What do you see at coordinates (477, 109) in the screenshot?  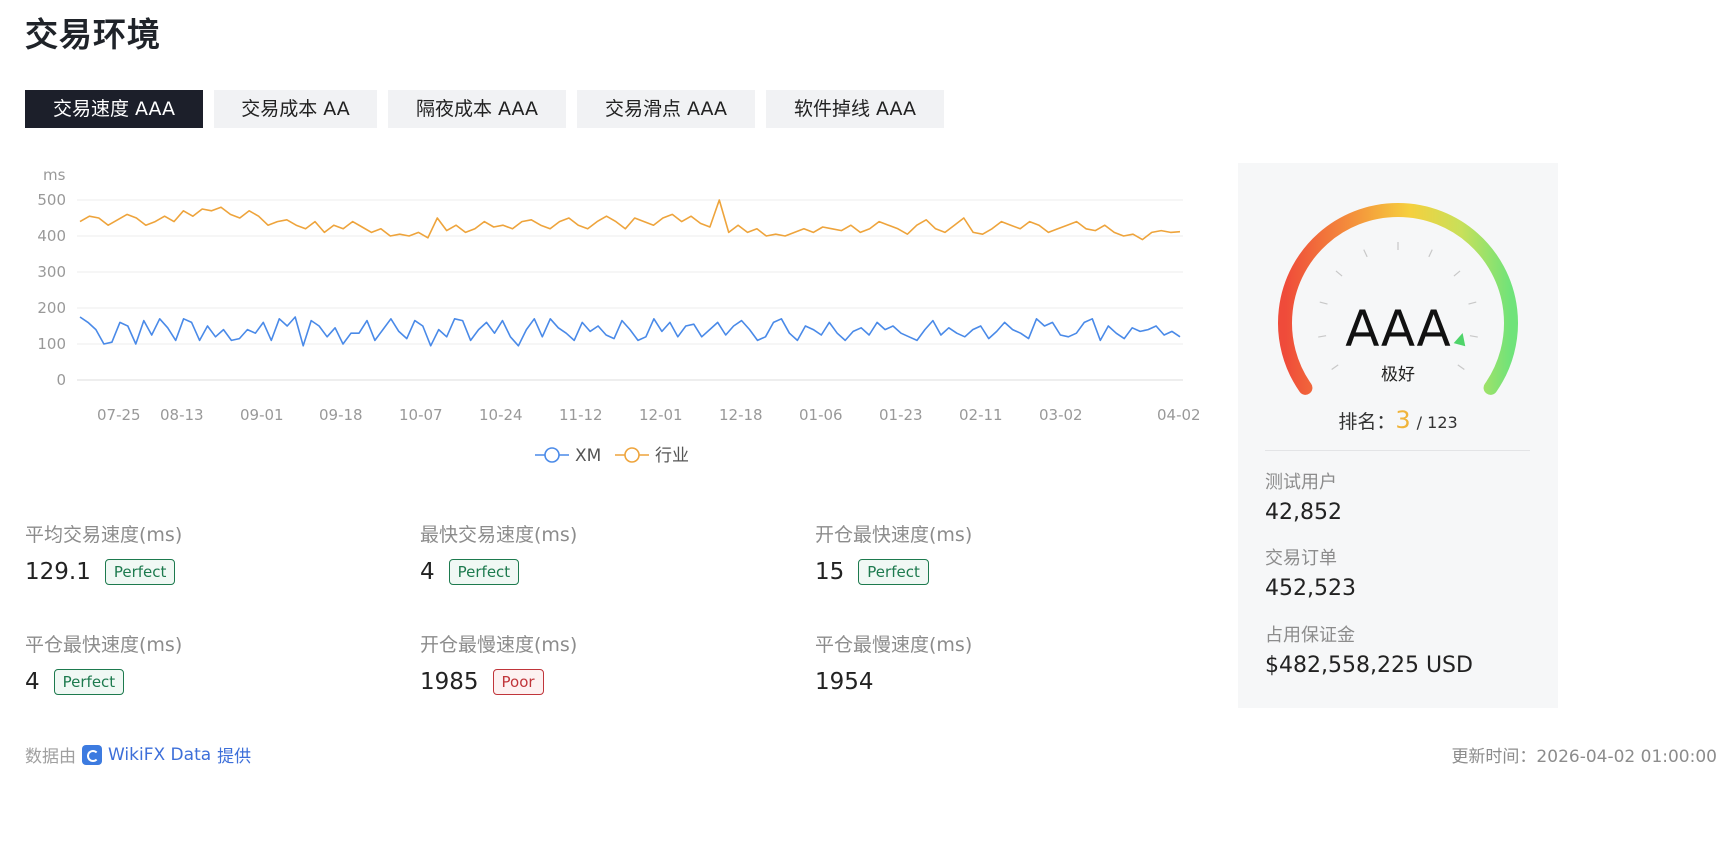 I see `tab-overnight-cost: 隔夜成本 AAA` at bounding box center [477, 109].